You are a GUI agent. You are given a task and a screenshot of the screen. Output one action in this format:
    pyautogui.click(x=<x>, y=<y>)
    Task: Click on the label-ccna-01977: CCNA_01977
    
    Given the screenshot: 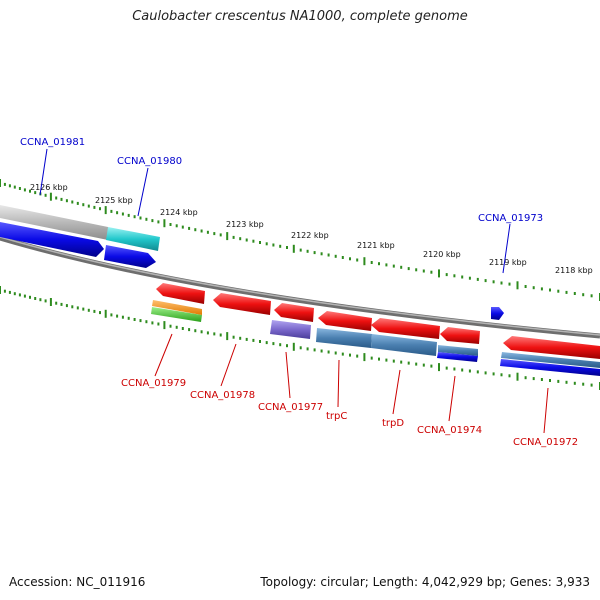 What is the action you would take?
    pyautogui.click(x=290, y=407)
    